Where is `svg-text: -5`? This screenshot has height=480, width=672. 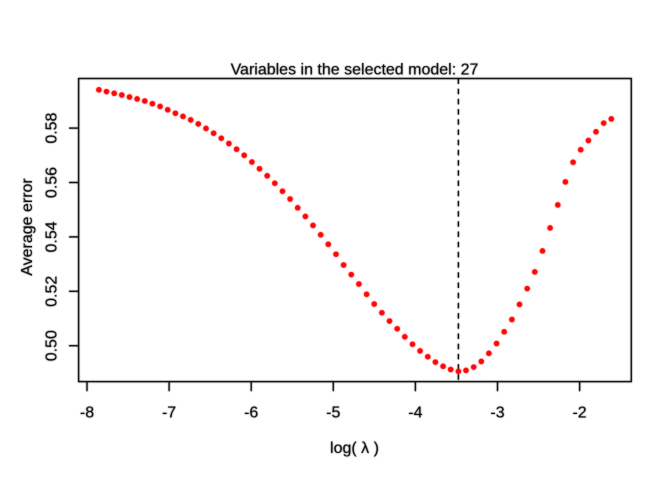 svg-text: -5 is located at coordinates (333, 412).